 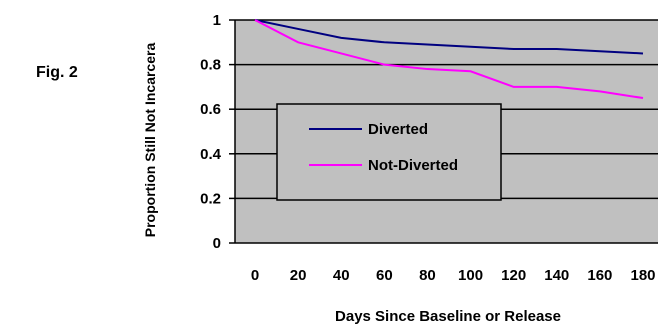 I want to click on x-axis-label: Days Since Baseline or Release, so click(x=448, y=316).